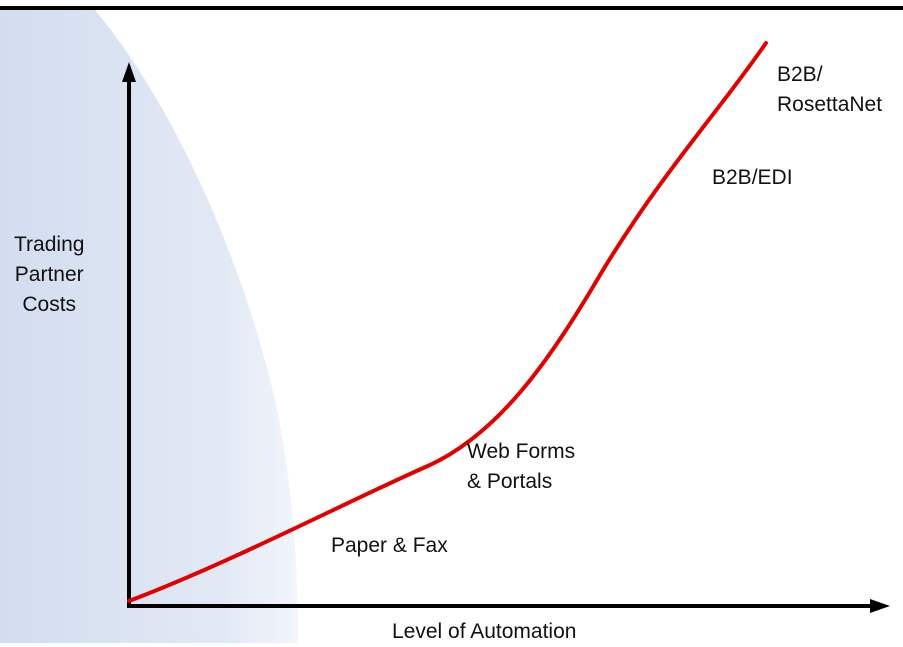 The width and height of the screenshot is (903, 647). Describe the element at coordinates (830, 89) in the screenshot. I see `label-b2b-rosettanet: B2B/ RosettaNet` at that location.